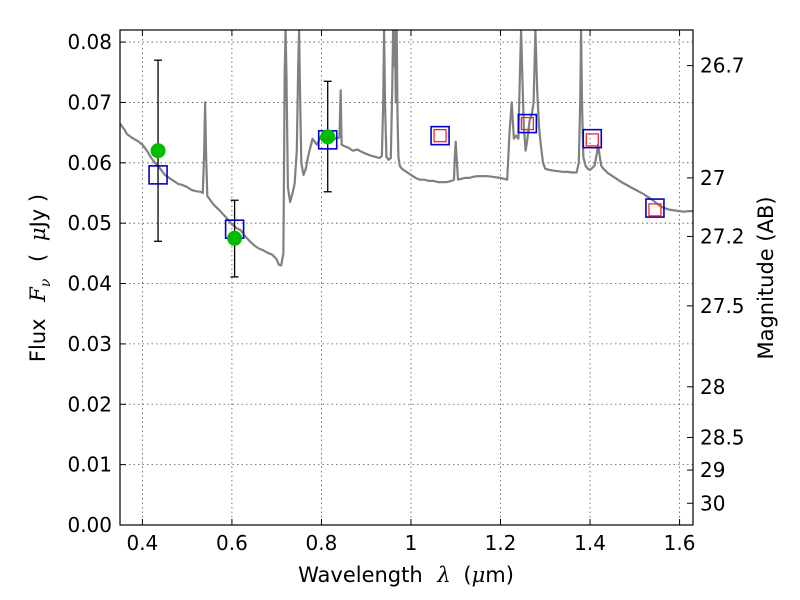  I want to click on y2-tick-label: 28, so click(712, 387).